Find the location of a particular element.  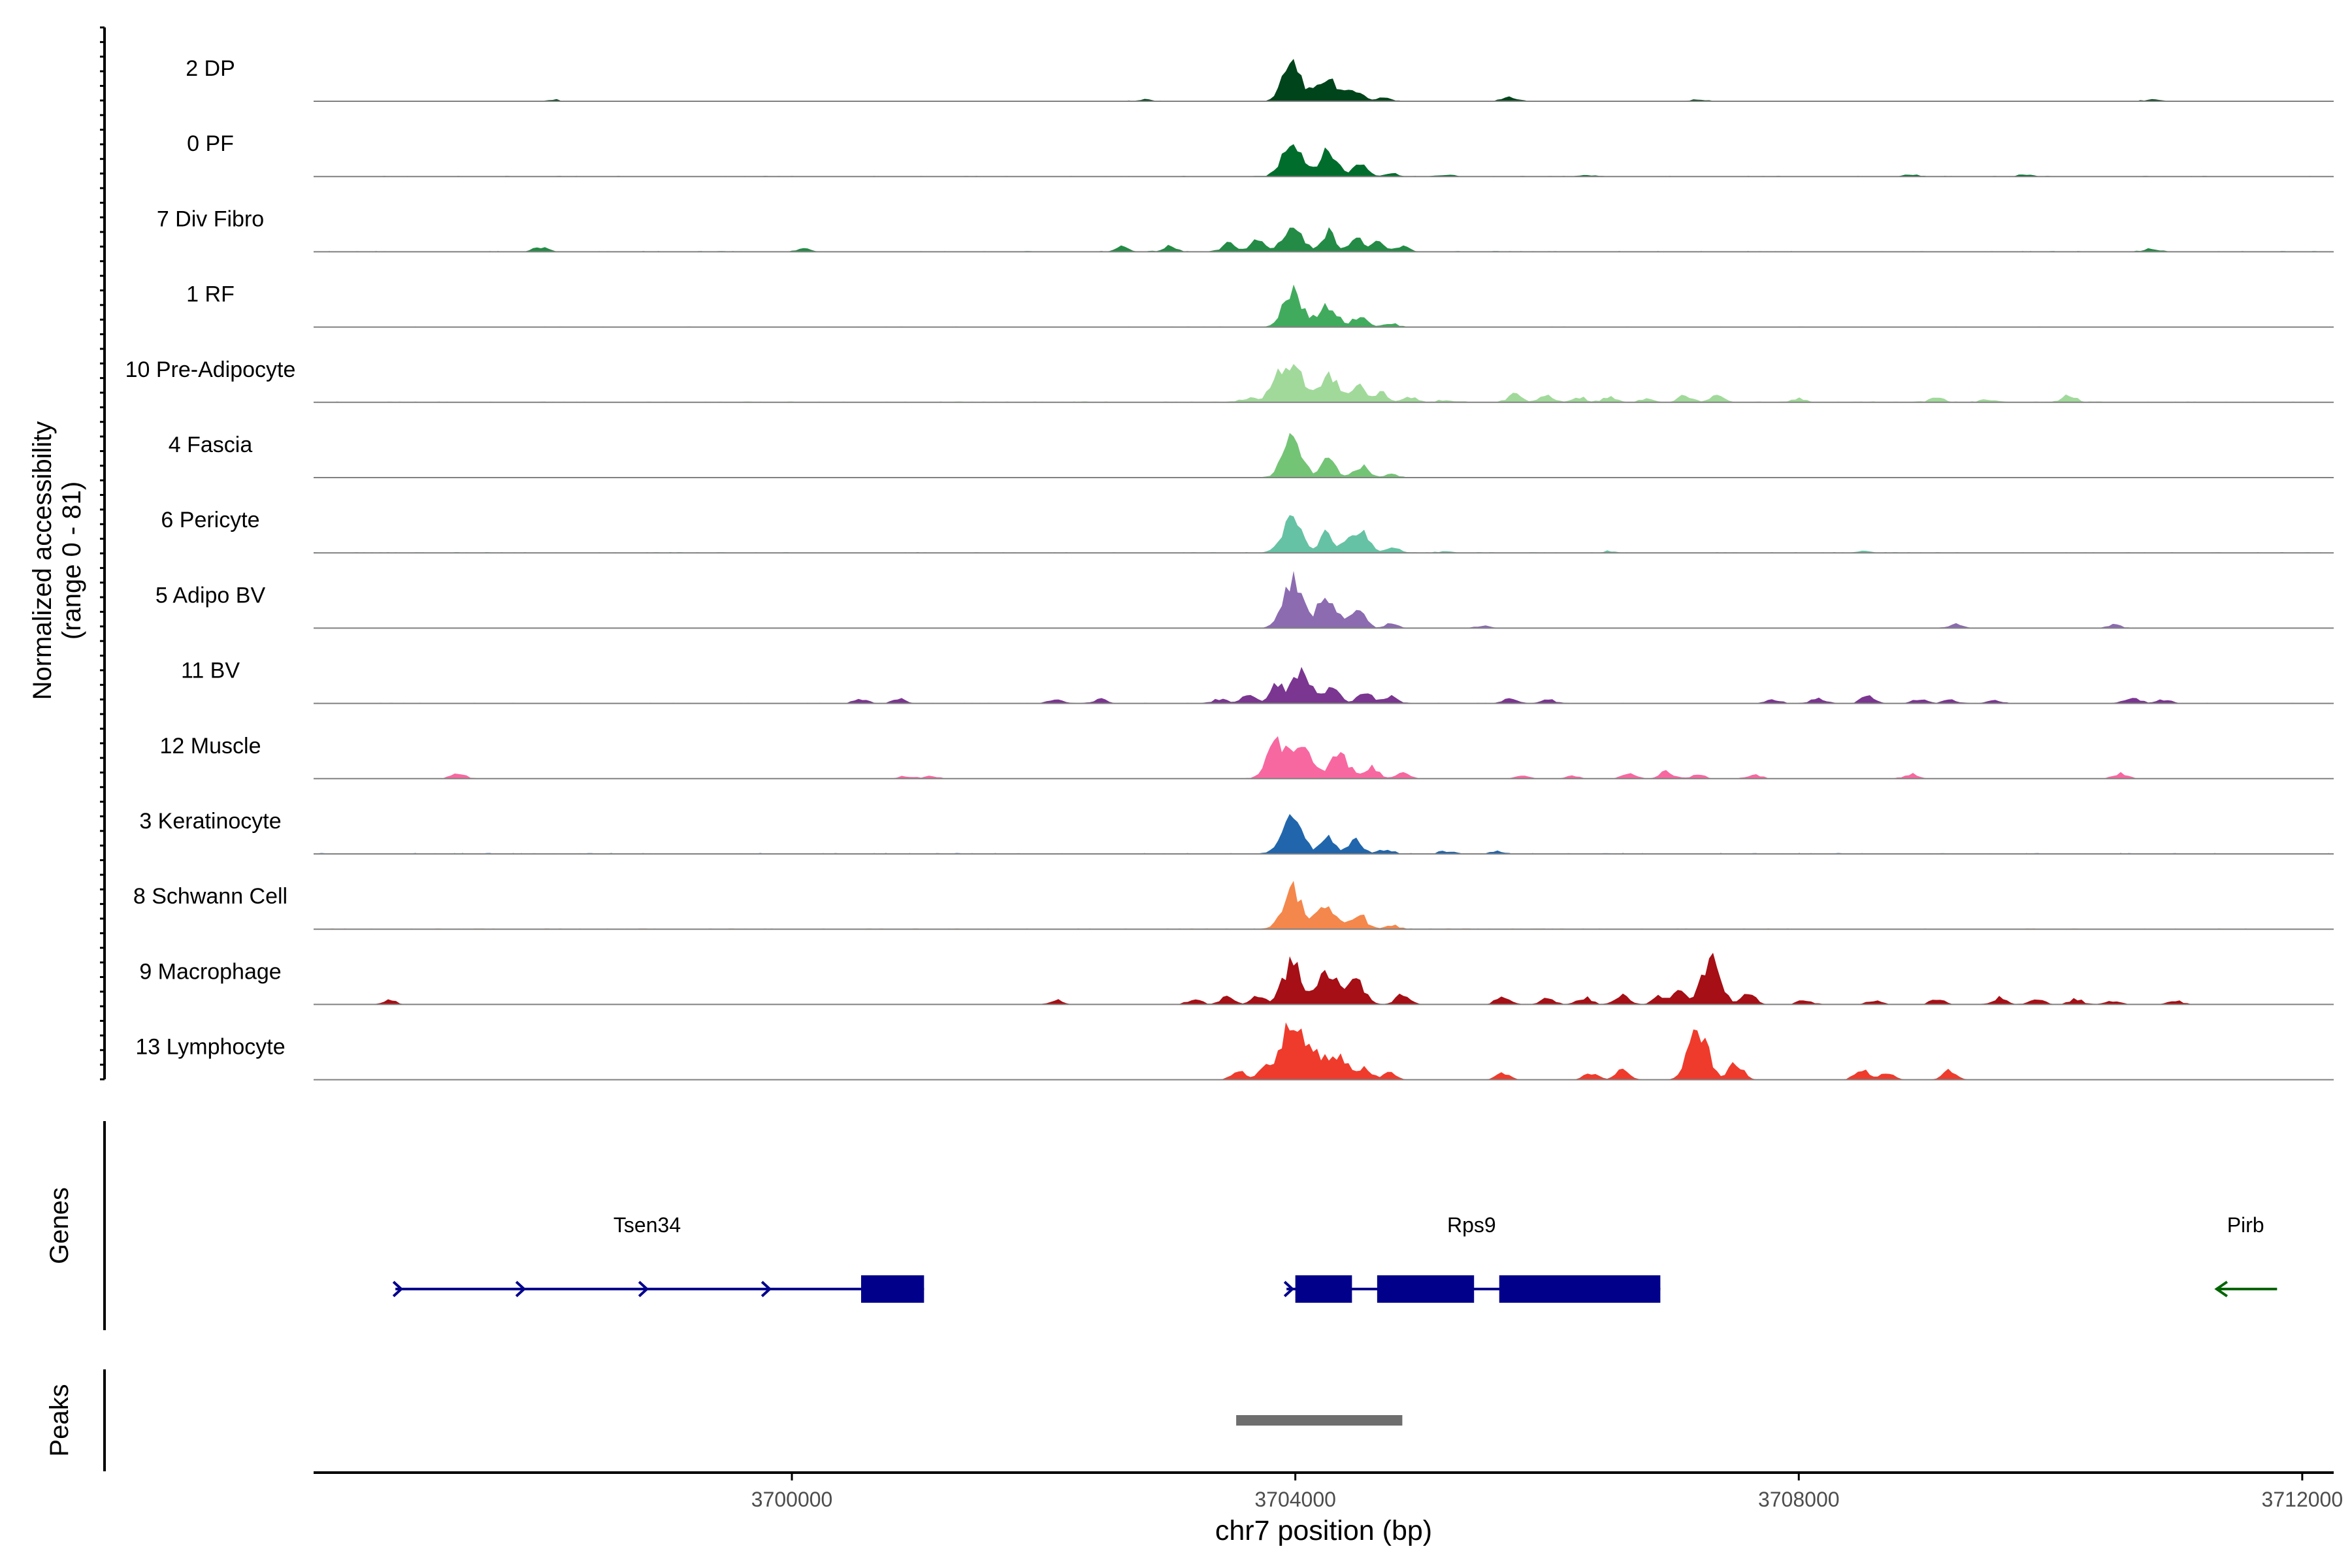

track-1: 0 PF is located at coordinates (1260, 154).